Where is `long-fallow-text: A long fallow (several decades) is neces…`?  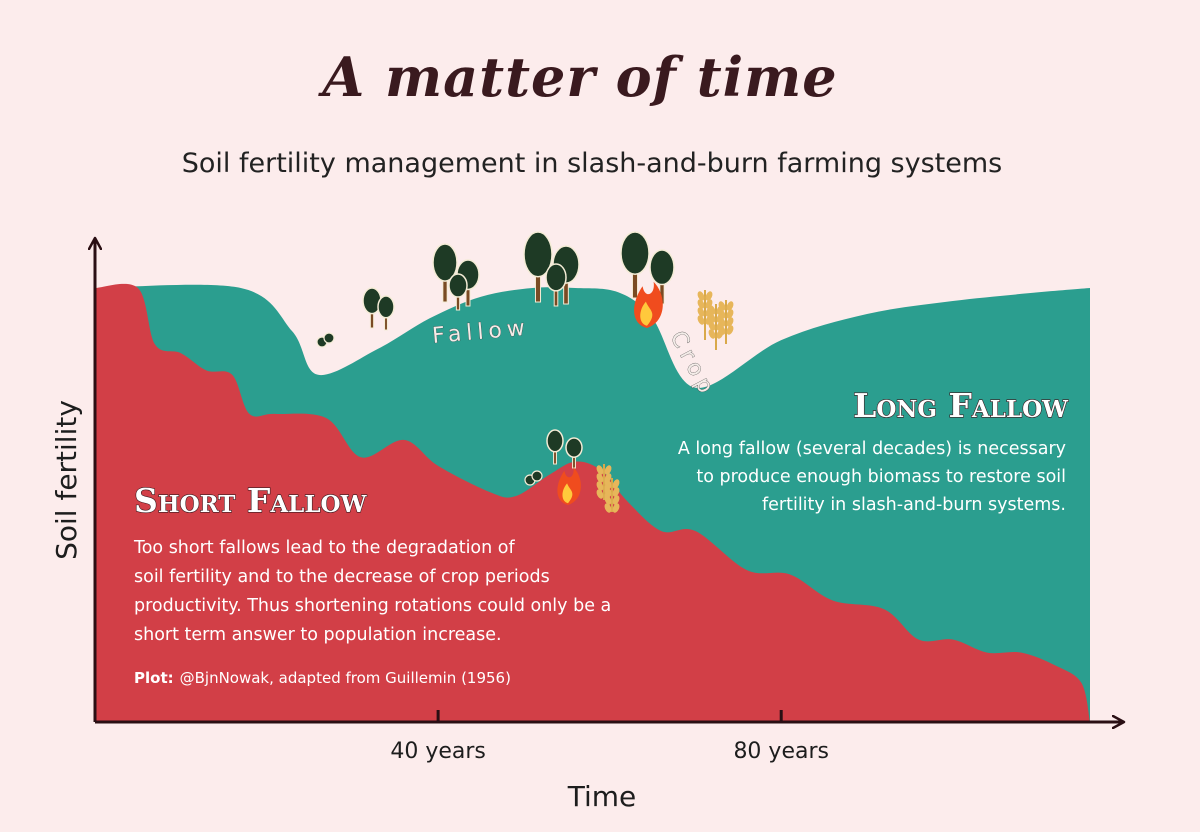 long-fallow-text: A long fallow (several decades) is neces… is located at coordinates (872, 477).